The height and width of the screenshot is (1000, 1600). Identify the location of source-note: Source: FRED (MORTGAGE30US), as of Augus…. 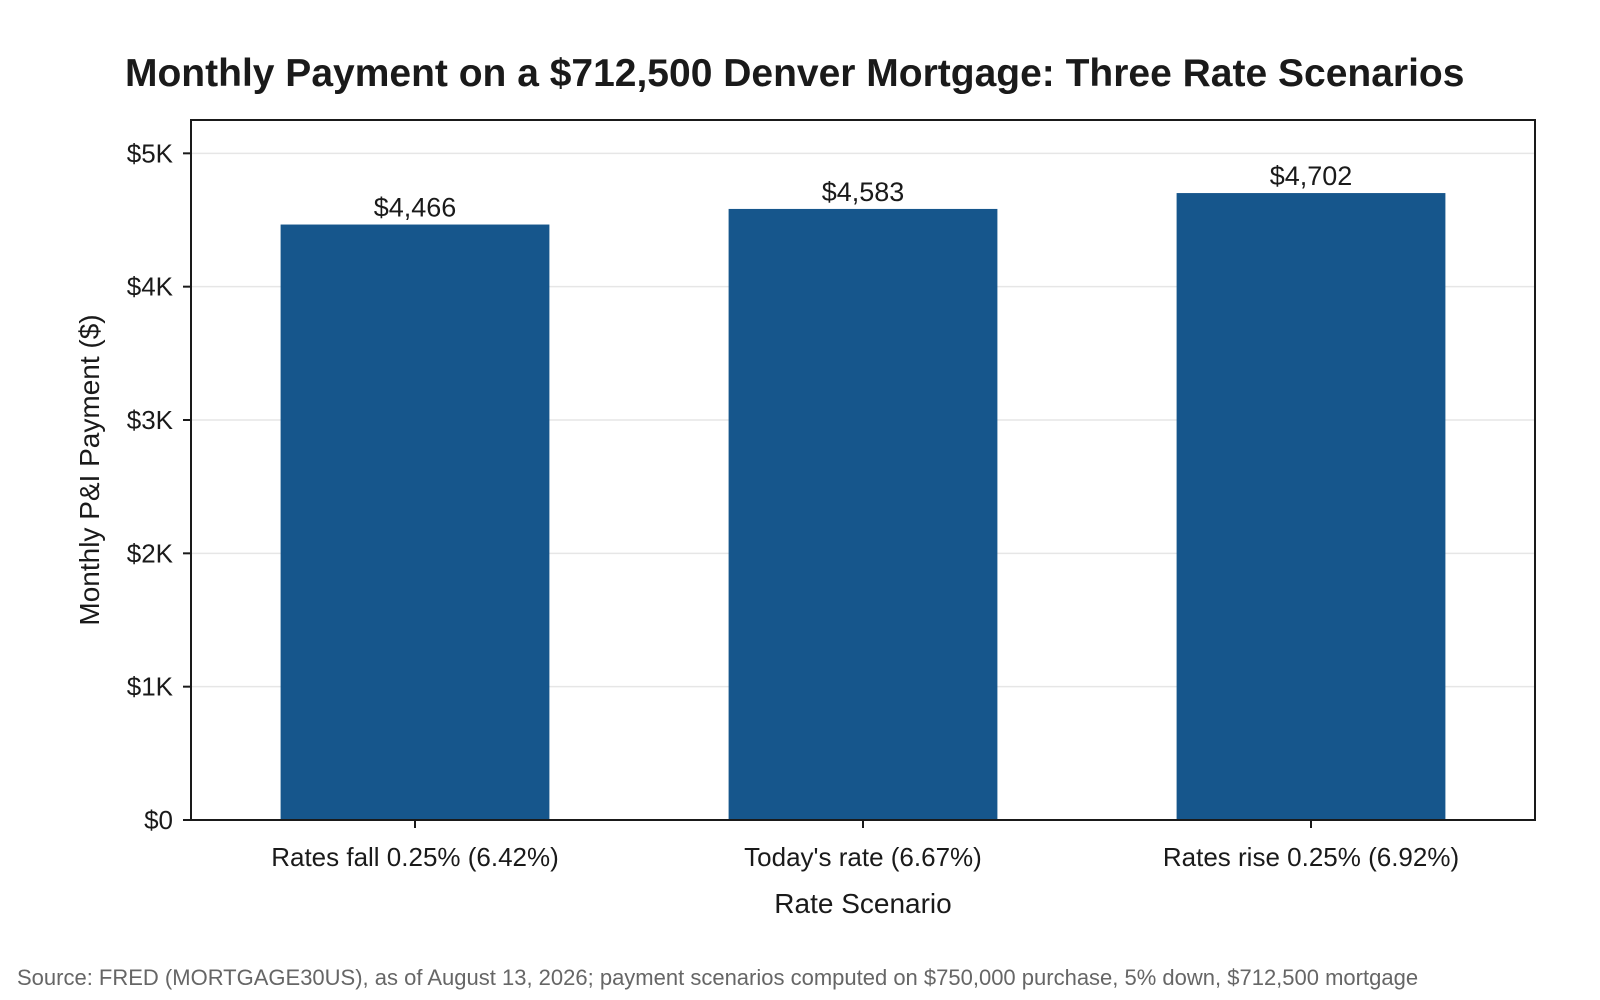
(717, 977).